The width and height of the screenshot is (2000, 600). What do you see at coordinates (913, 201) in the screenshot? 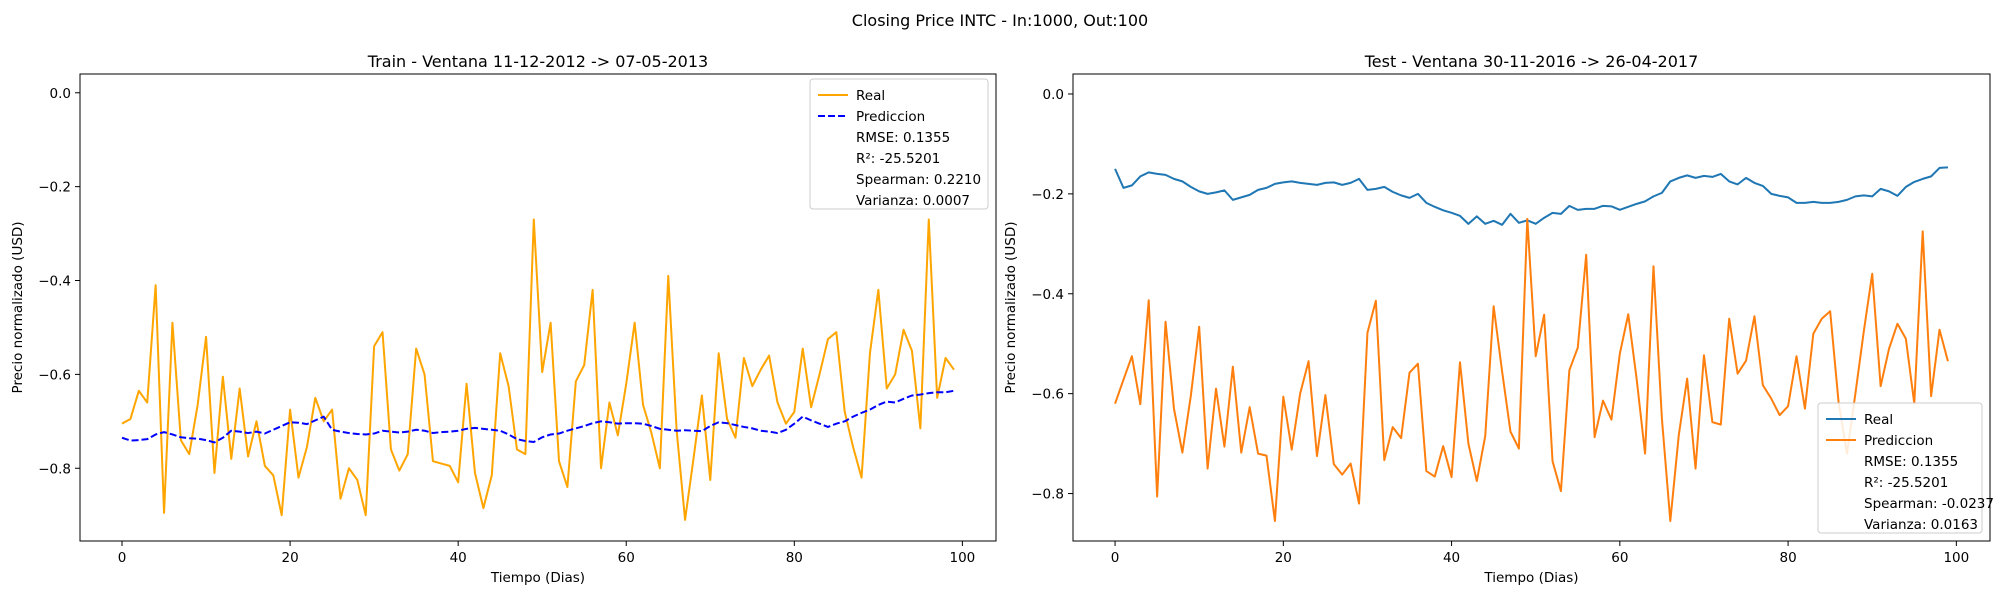
I see `legend-stat: Varianza: 0.0007` at bounding box center [913, 201].